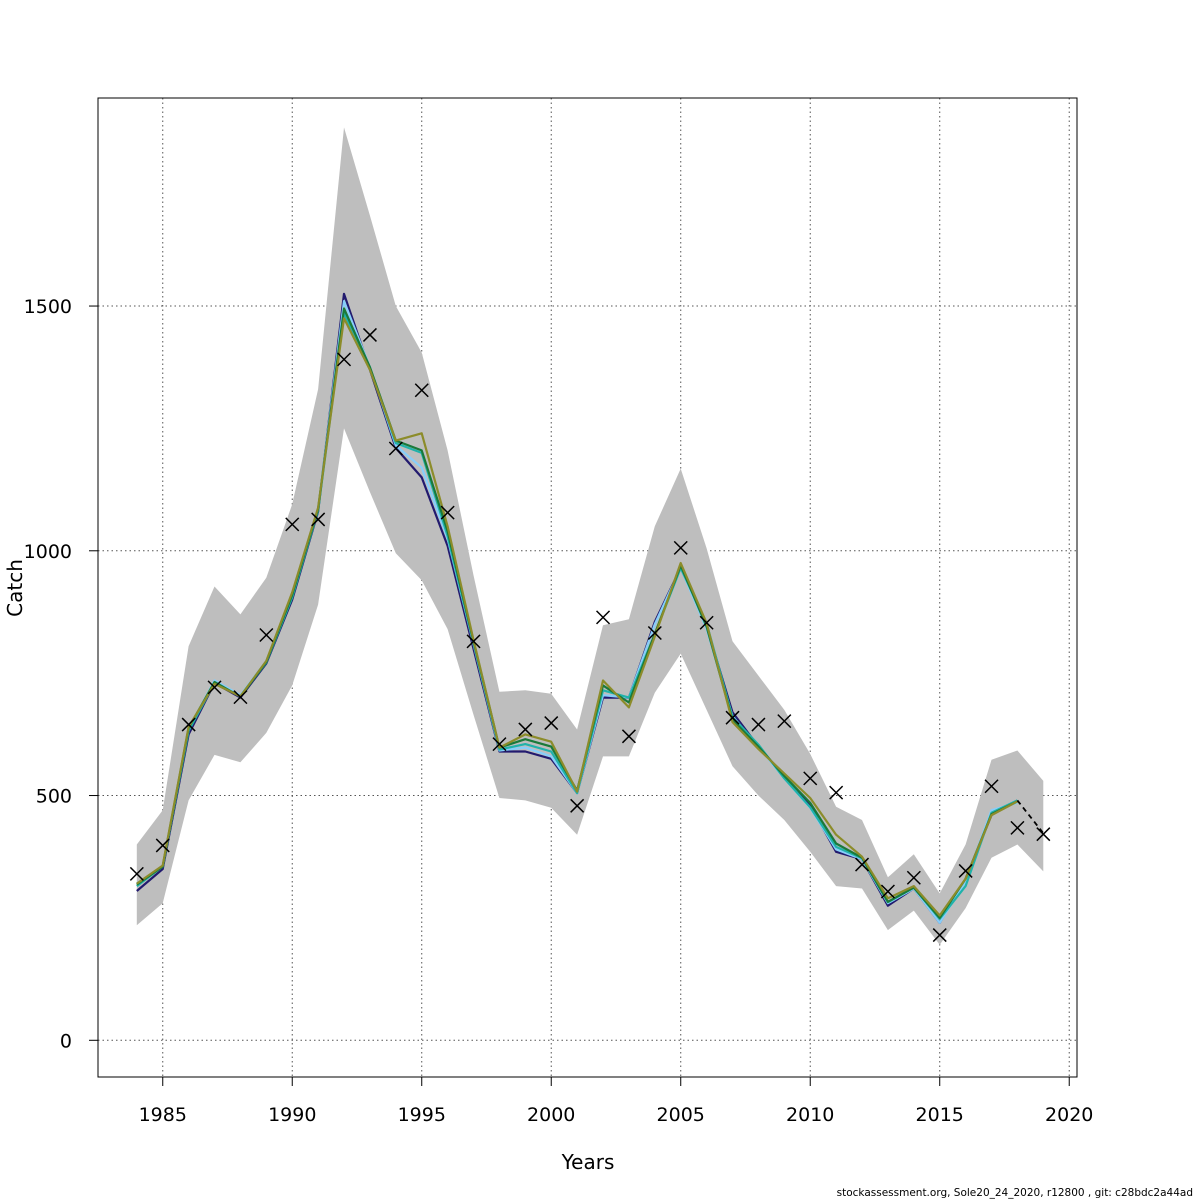  I want to click on observed-point-2017, so click(991, 786).